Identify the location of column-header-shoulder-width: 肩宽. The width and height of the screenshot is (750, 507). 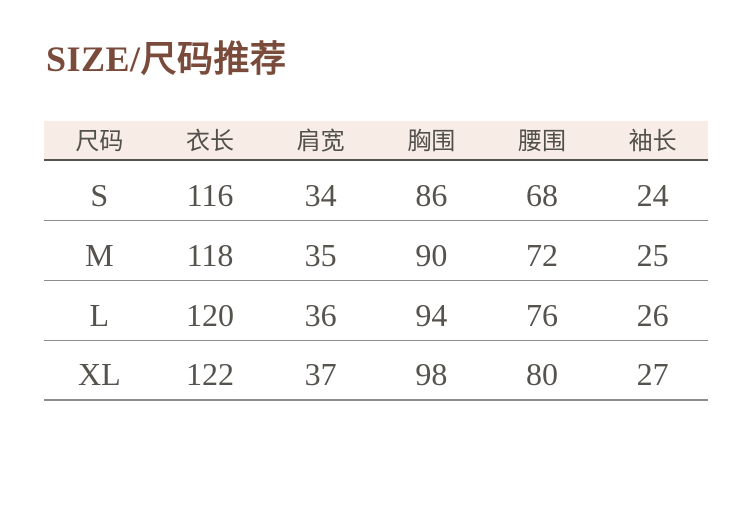
(320, 142).